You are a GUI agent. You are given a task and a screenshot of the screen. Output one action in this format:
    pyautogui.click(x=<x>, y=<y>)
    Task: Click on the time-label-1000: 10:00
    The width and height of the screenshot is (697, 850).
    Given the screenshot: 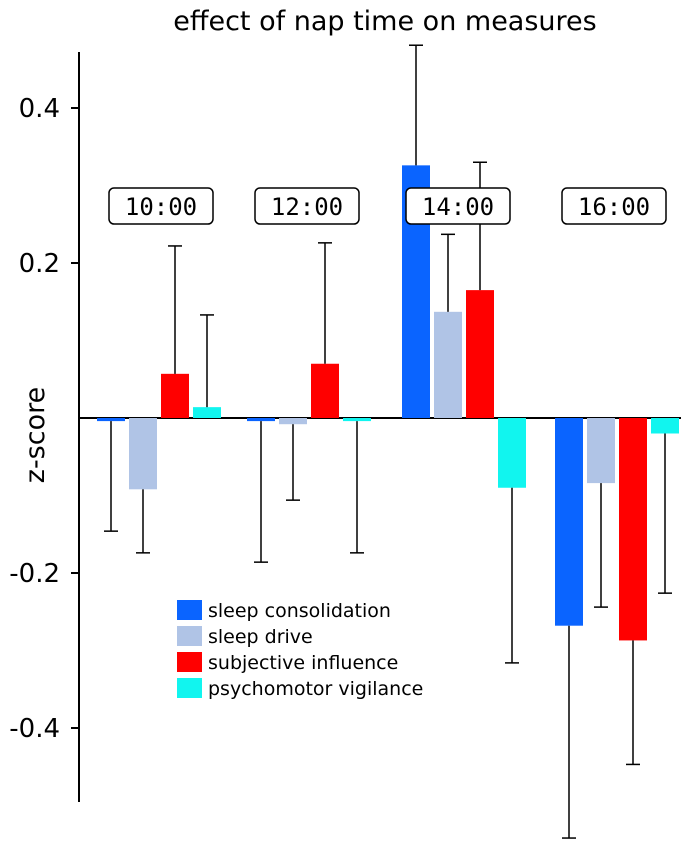 What is the action you would take?
    pyautogui.click(x=161, y=206)
    